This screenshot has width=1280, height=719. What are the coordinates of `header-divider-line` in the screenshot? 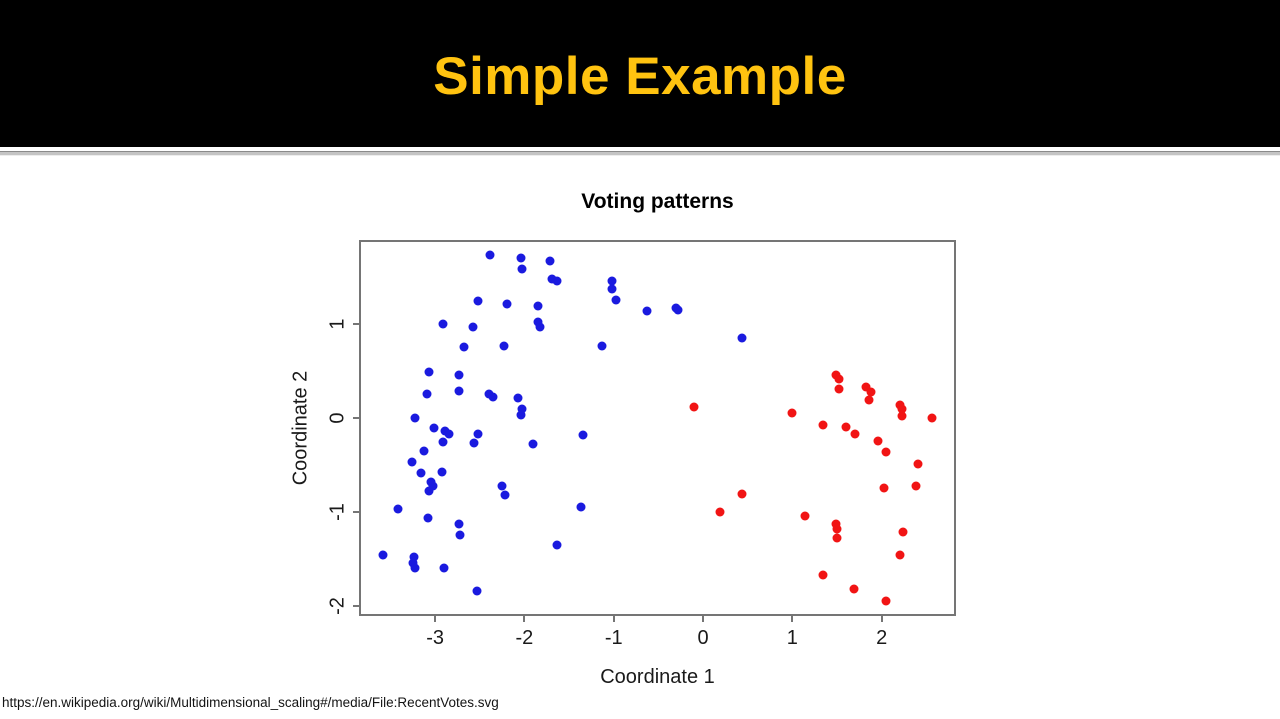 It's located at (640, 153).